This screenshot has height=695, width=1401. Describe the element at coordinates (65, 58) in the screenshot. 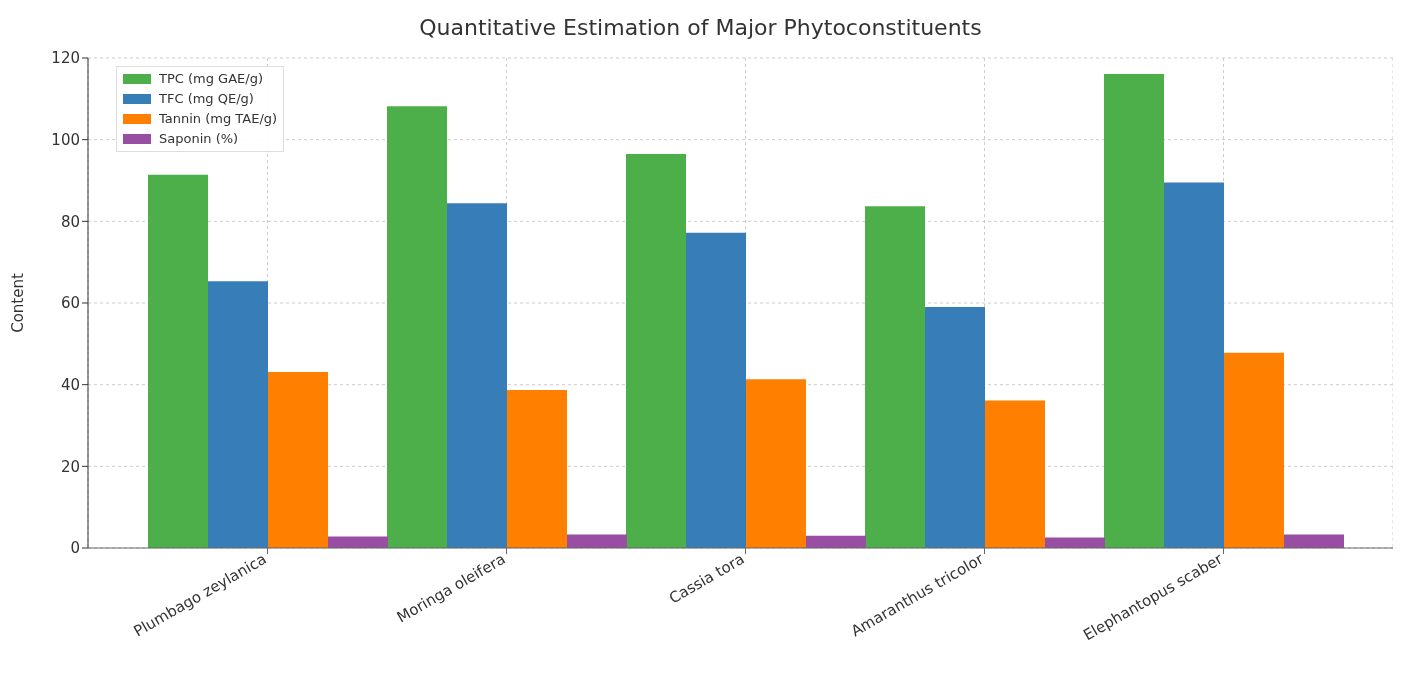

I see `y-tick-label: 120` at that location.